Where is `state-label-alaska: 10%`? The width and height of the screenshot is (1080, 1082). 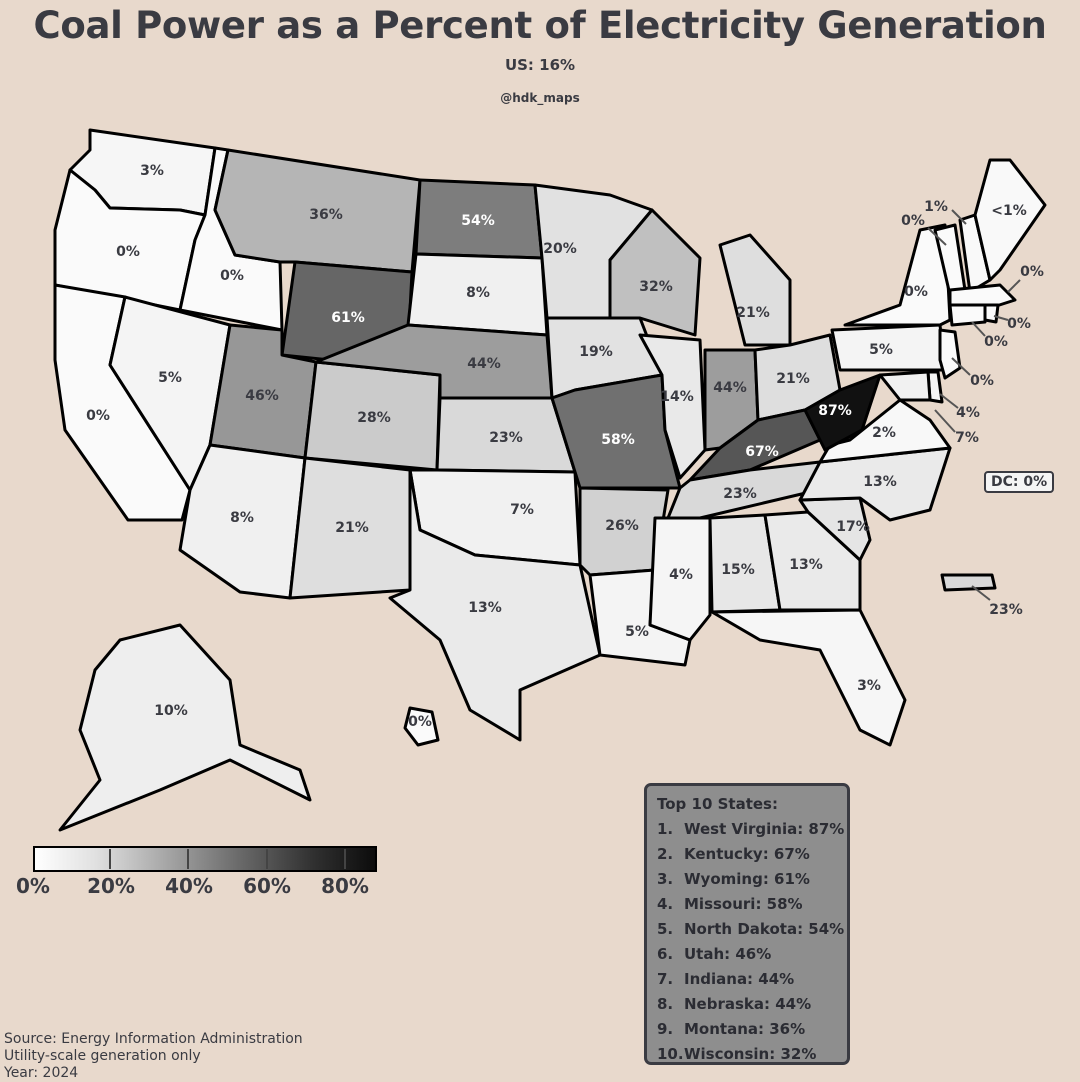 state-label-alaska: 10% is located at coordinates (171, 711).